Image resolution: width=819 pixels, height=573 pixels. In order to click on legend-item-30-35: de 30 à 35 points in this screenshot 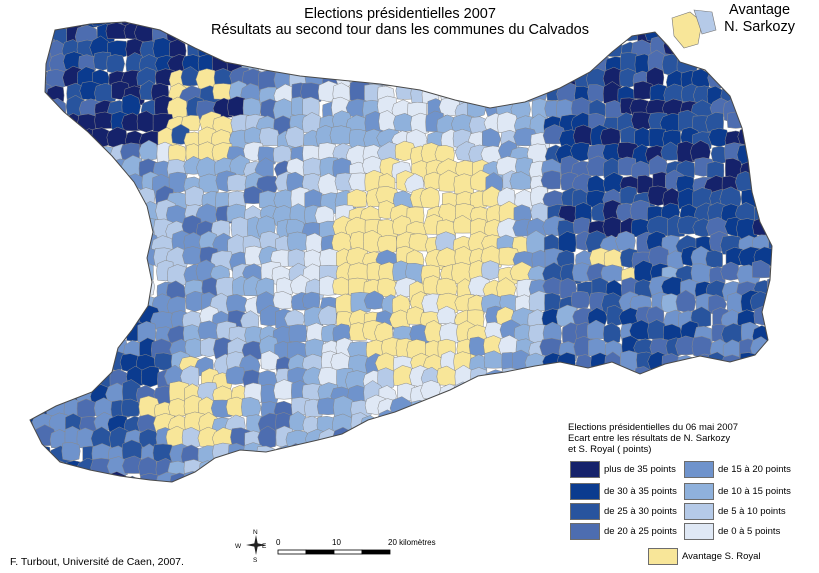, I will do `click(623, 491)`.